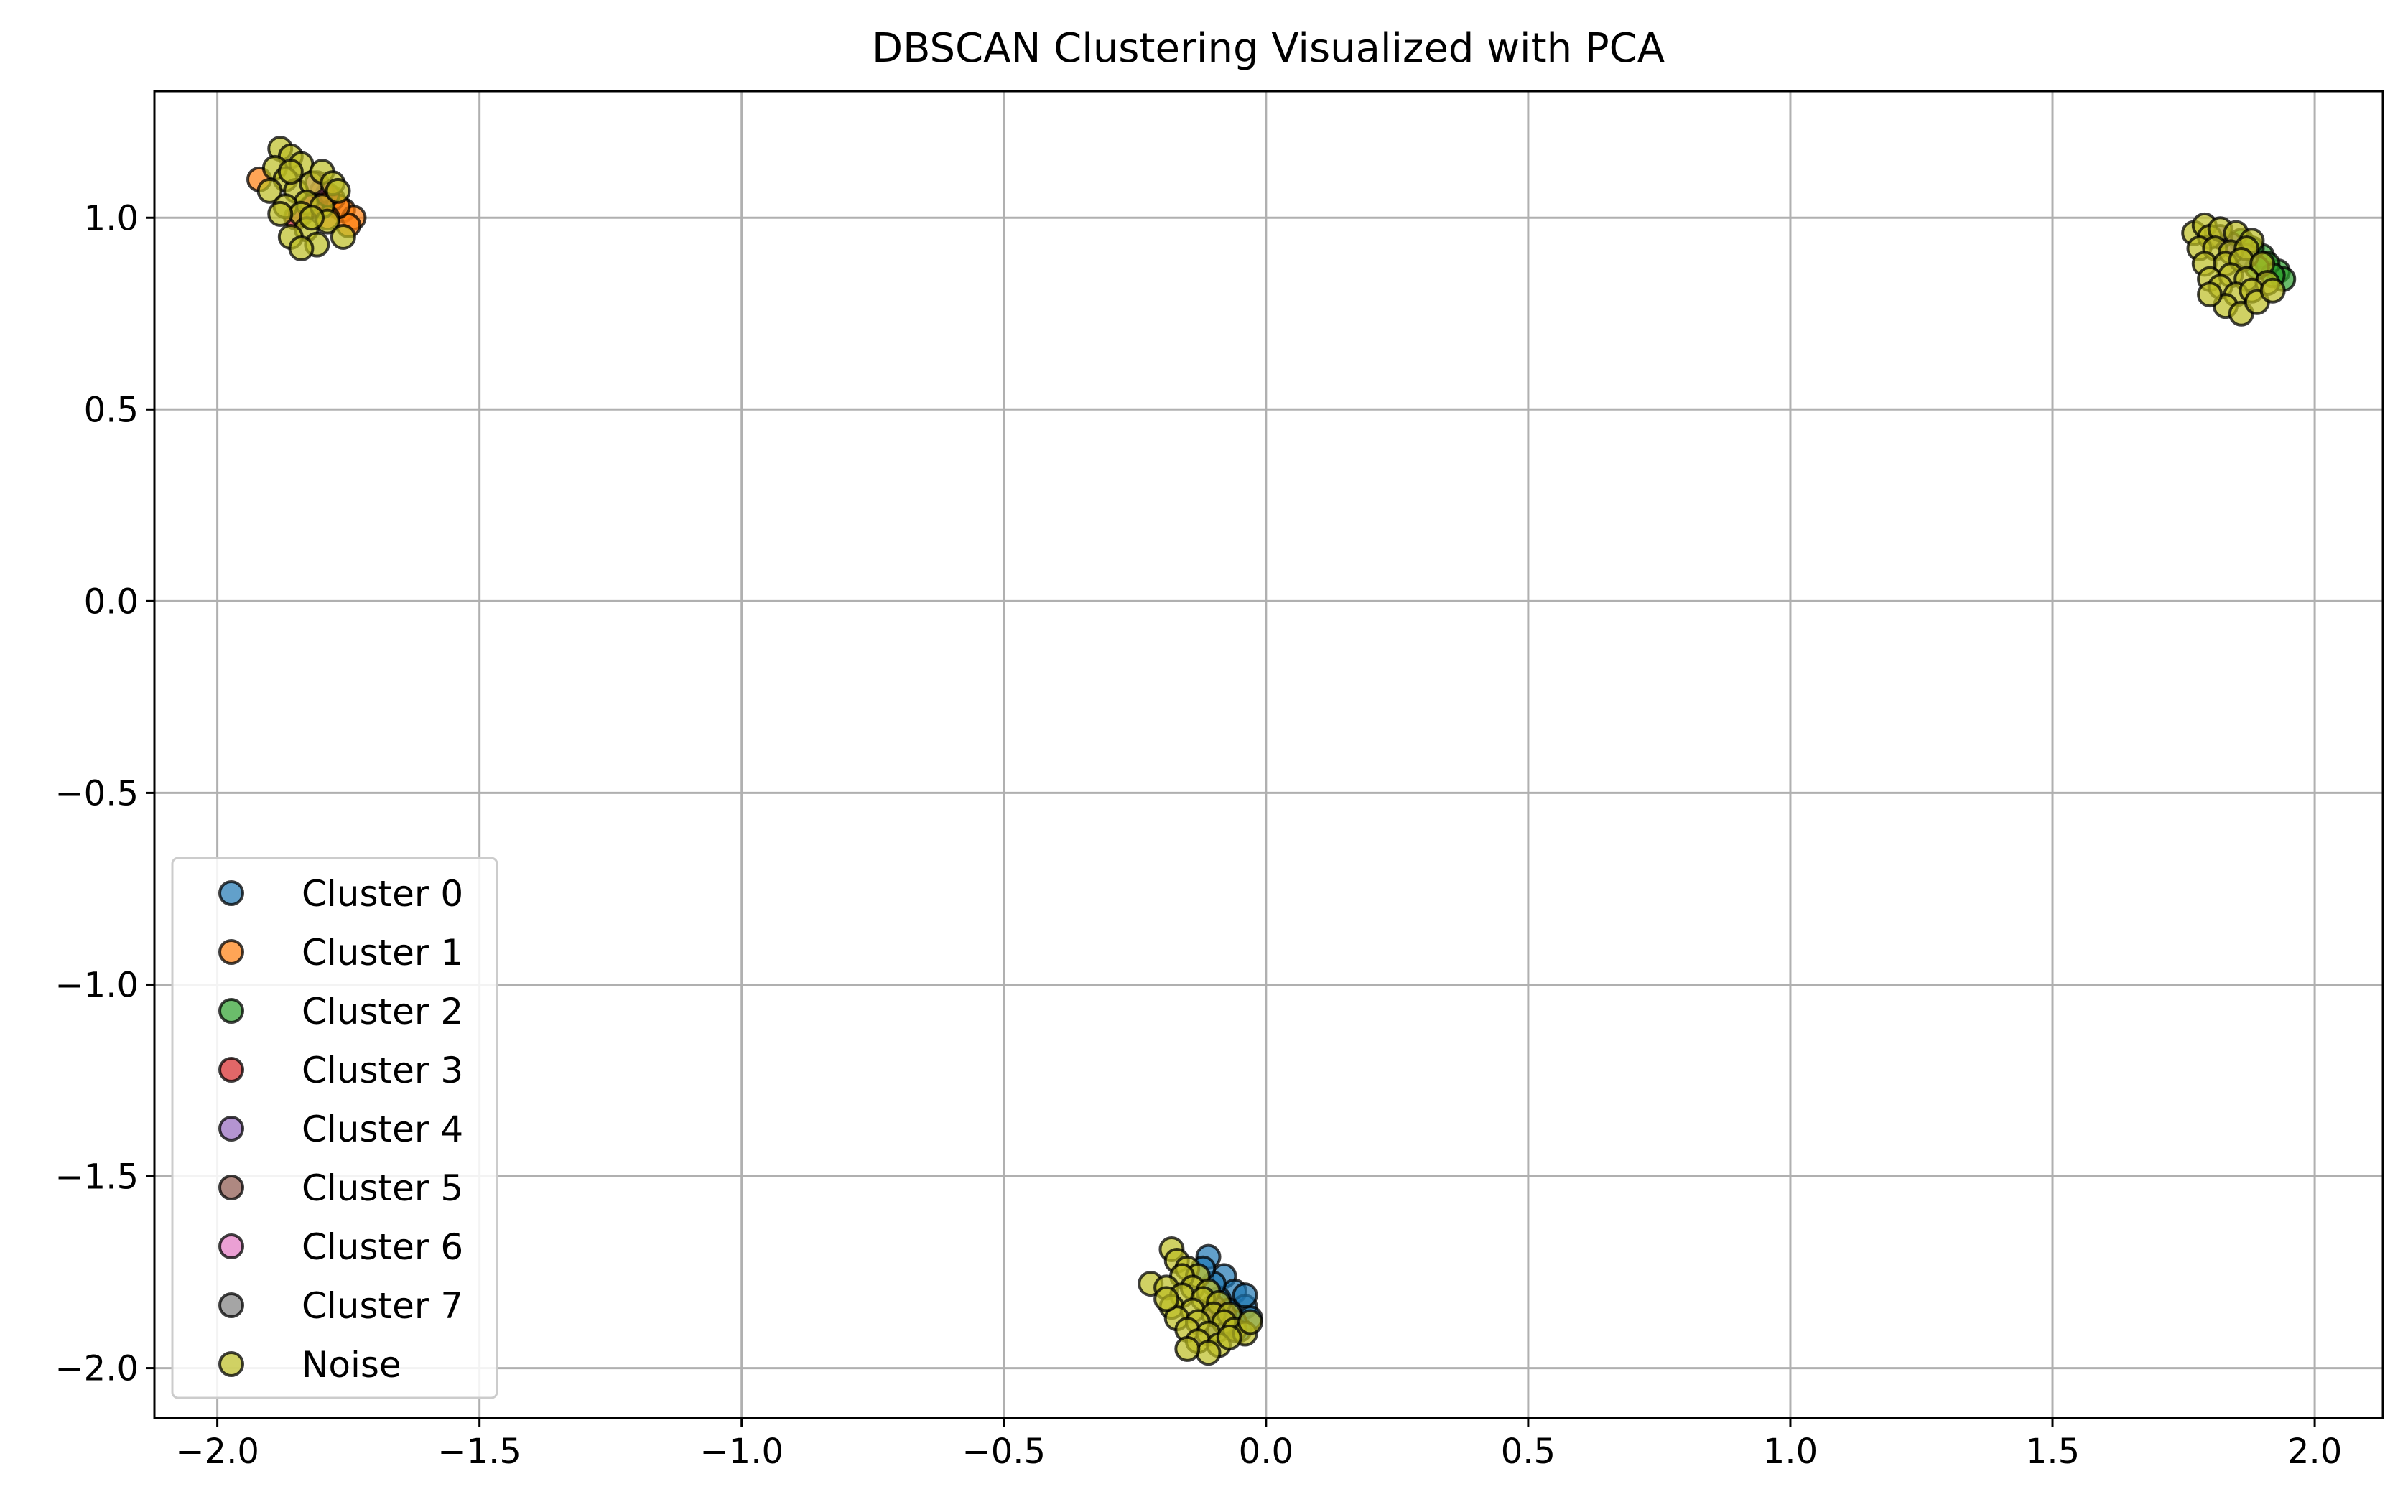 Image resolution: width=2408 pixels, height=1512 pixels. I want to click on y-tick-label: −1.0, so click(97, 985).